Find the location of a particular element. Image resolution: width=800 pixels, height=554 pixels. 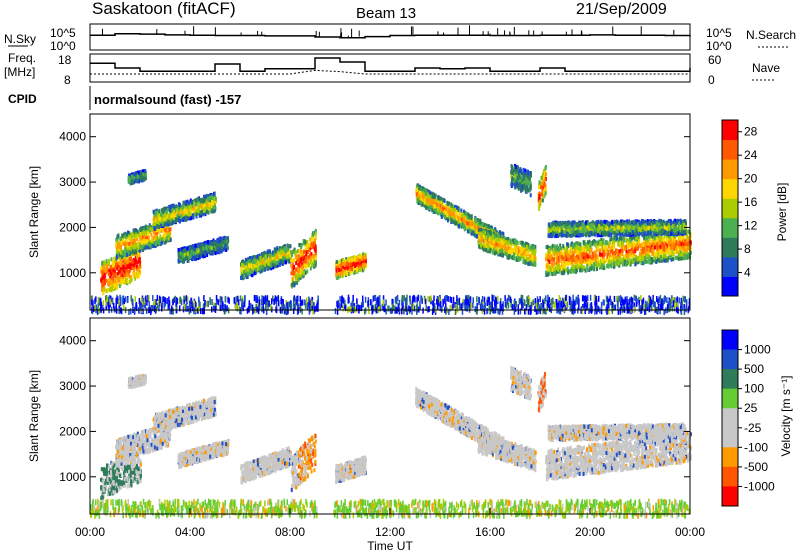

noise-ytick-bottom: 10^0 is located at coordinates (63, 46).